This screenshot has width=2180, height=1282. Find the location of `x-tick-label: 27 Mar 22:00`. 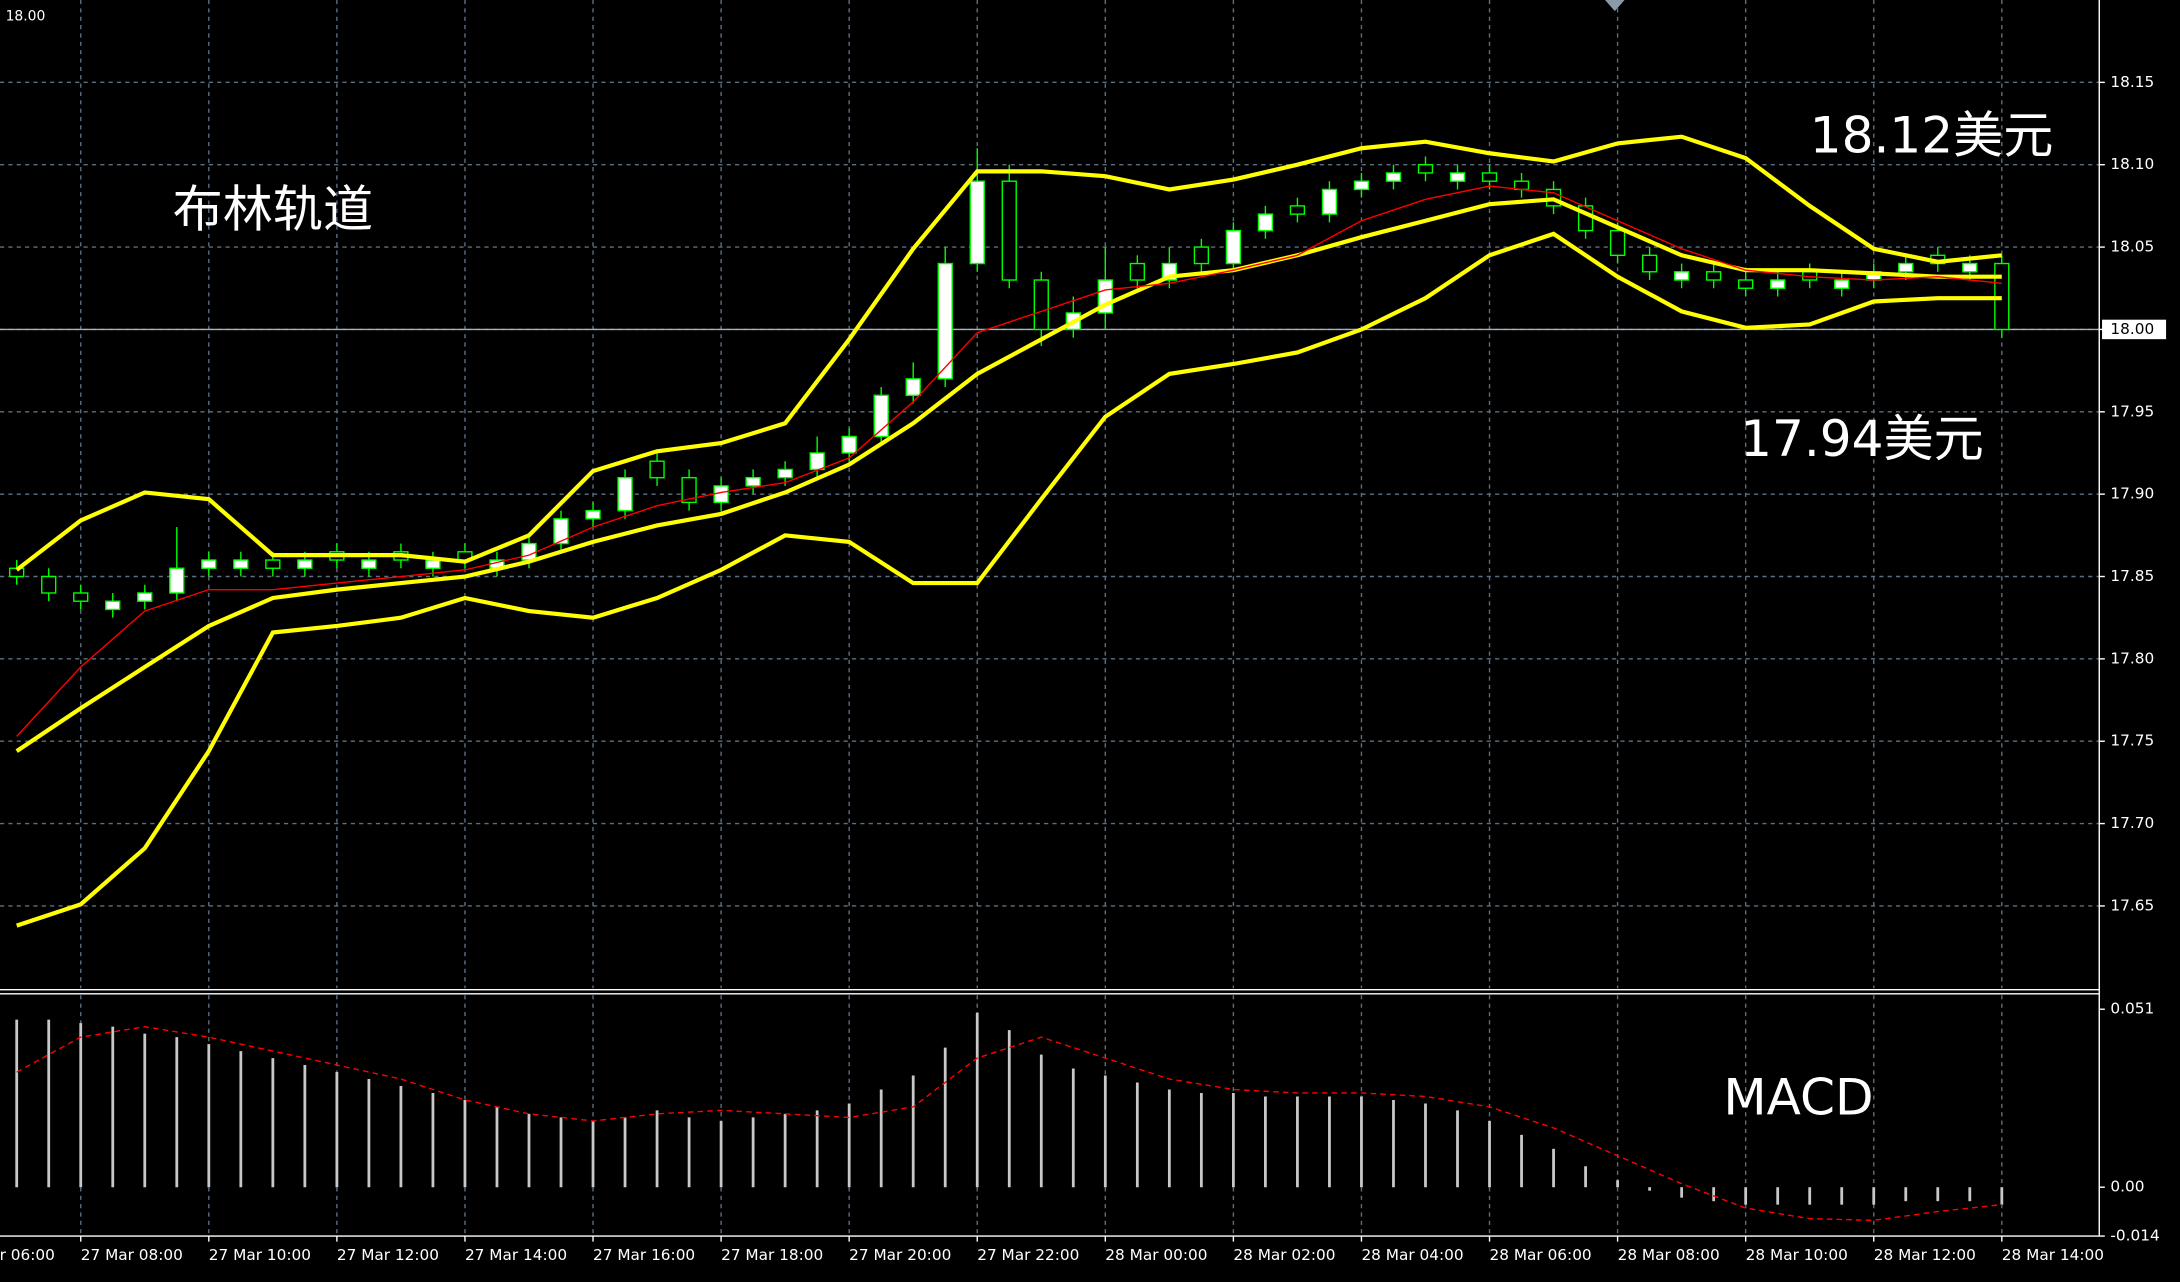

x-tick-label: 27 Mar 22:00 is located at coordinates (1028, 1255).